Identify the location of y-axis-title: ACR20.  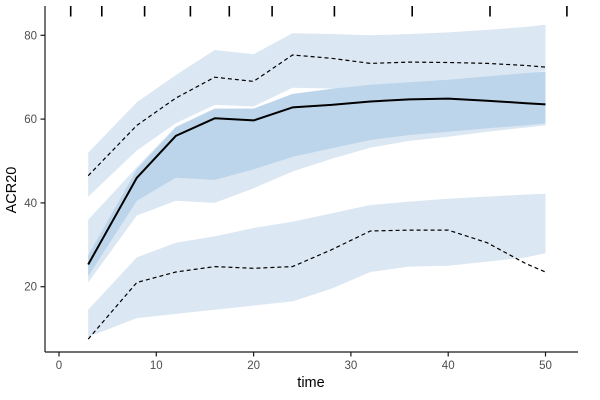
(12, 190).